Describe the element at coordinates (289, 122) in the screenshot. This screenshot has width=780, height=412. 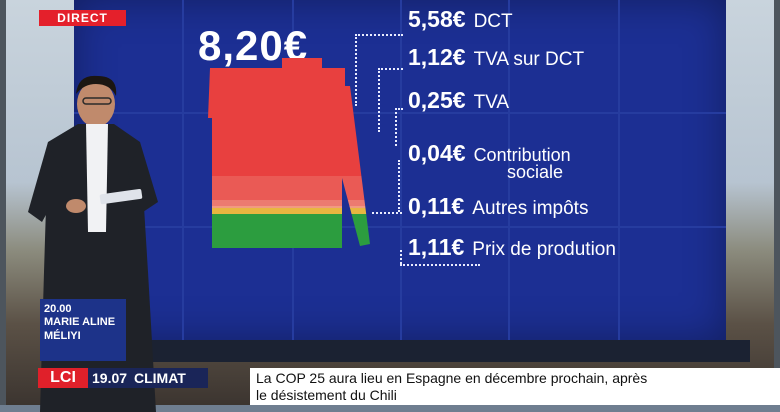
I see `segment-dct` at that location.